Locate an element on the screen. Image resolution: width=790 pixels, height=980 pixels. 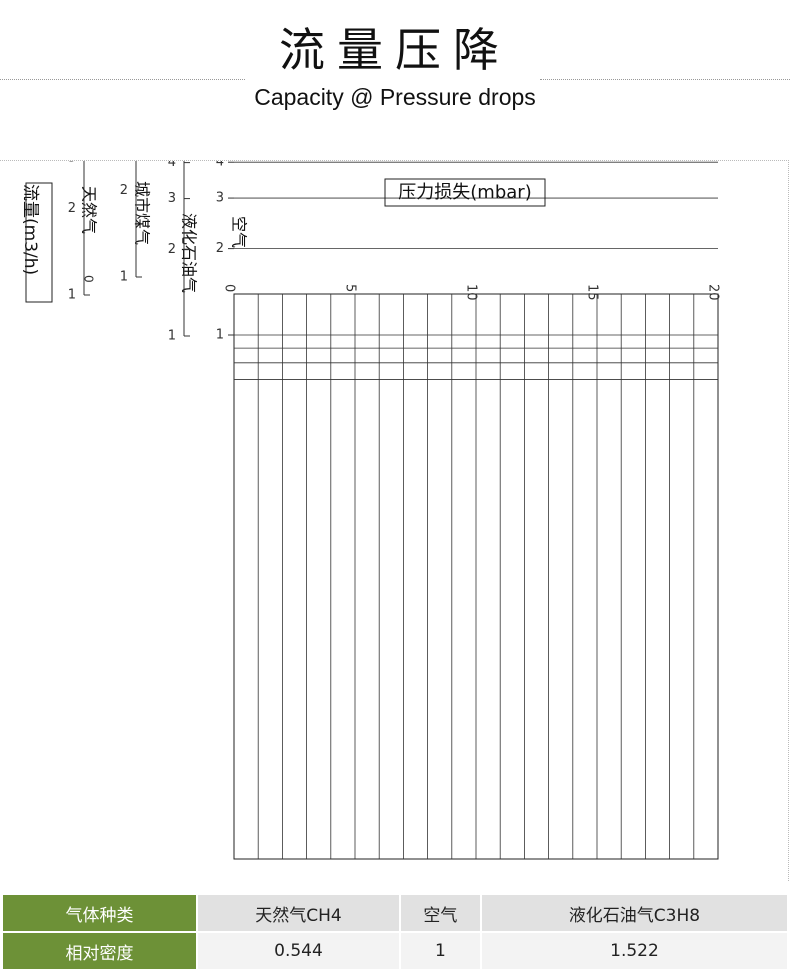
table-cell: 空气 is located at coordinates (440, 913).